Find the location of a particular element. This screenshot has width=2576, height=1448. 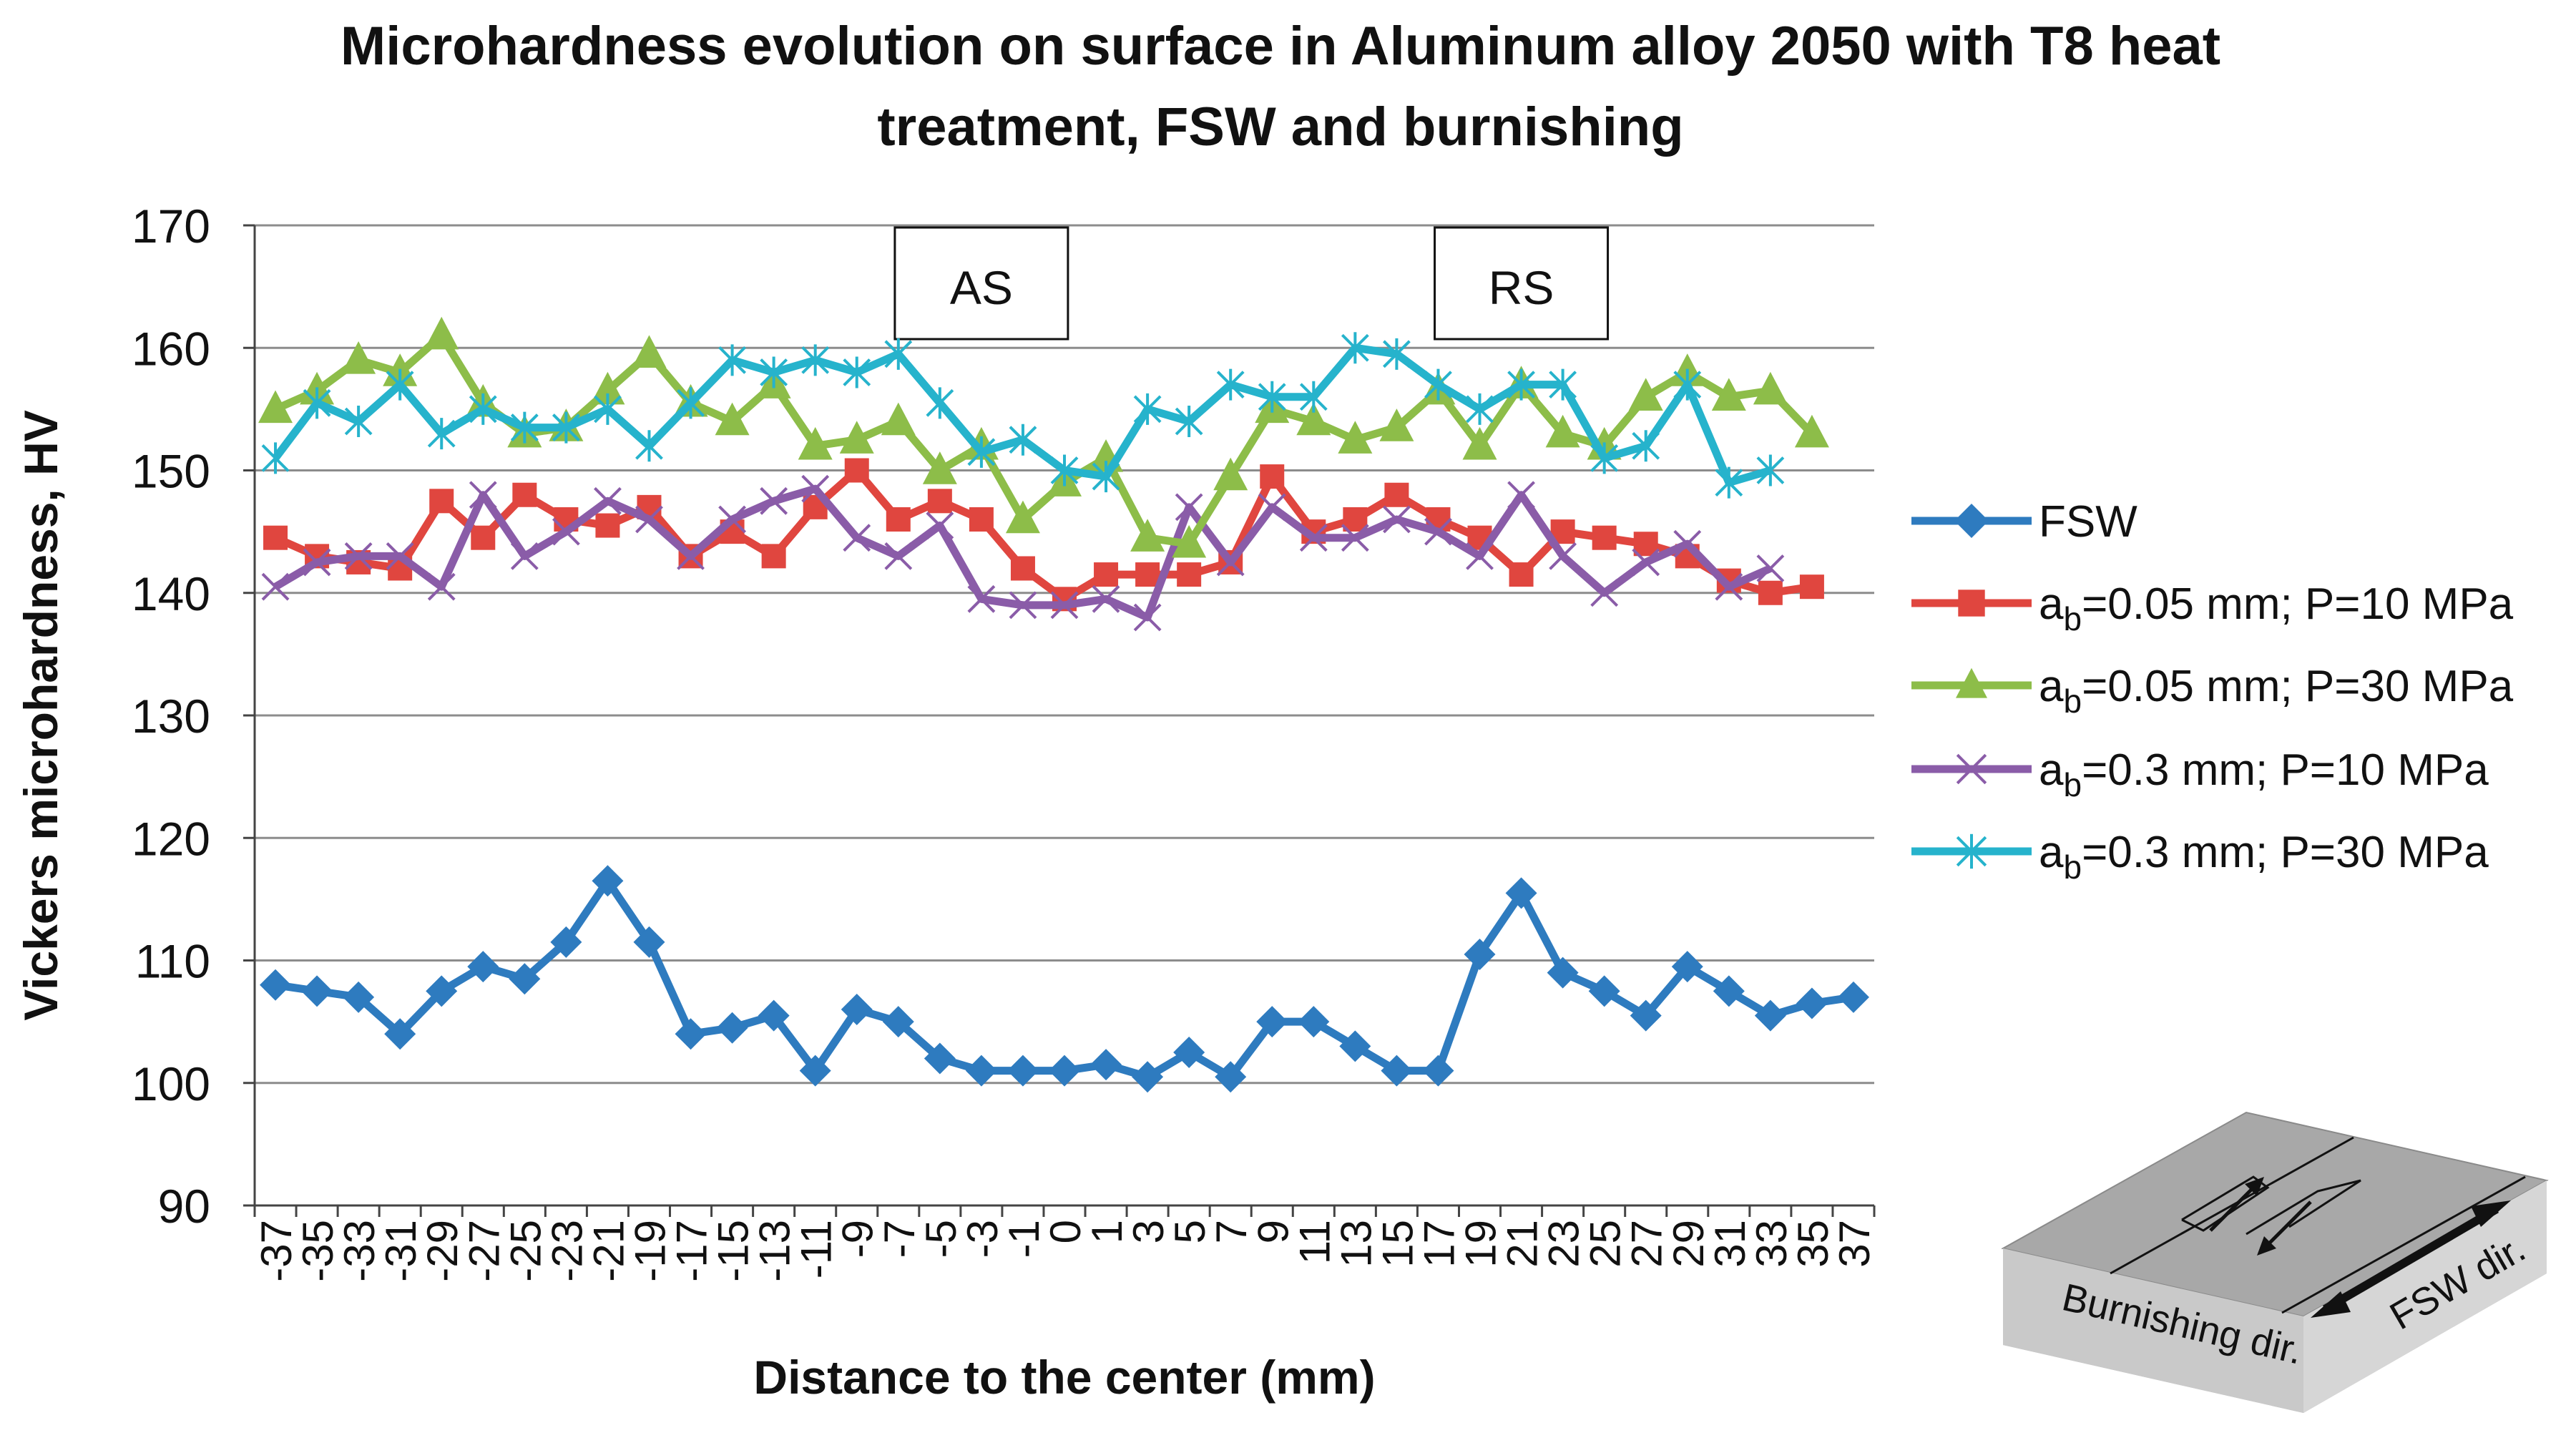

x-tick-label: -17 is located at coordinates (692, 1251).